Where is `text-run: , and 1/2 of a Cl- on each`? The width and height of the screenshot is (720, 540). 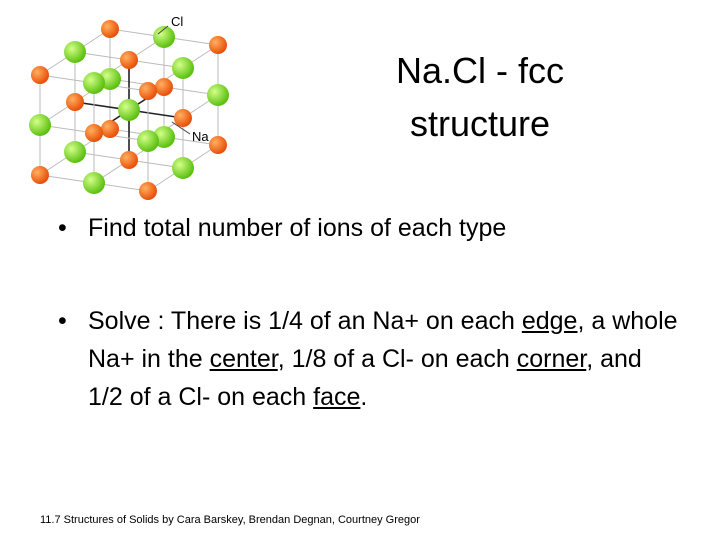
text-run: , and 1/2 of a Cl- on each is located at coordinates (365, 378).